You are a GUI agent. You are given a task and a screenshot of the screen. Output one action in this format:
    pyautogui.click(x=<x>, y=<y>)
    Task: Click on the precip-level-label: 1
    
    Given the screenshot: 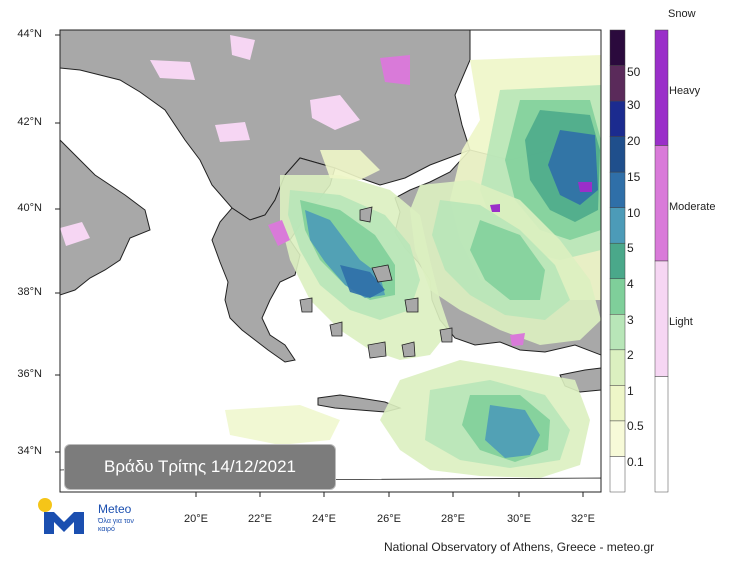 What is the action you would take?
    pyautogui.click(x=630, y=391)
    